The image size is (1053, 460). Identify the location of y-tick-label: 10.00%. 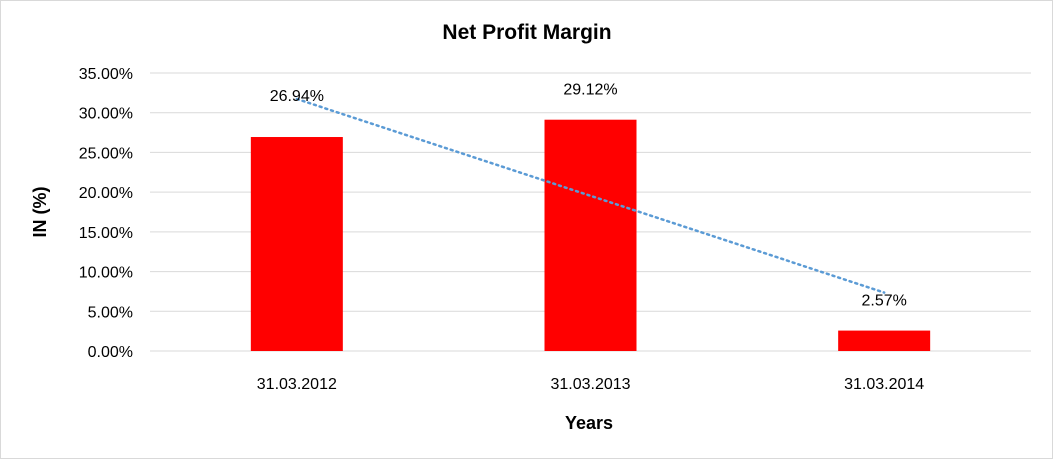
(106, 273).